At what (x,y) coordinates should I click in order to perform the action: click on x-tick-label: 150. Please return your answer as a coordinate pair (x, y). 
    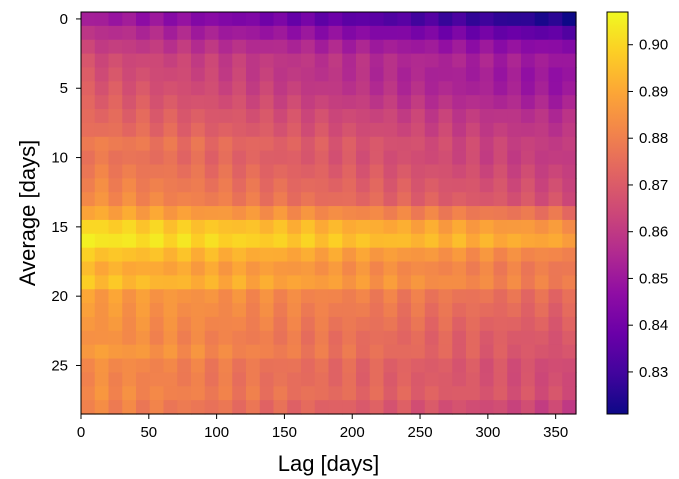
    Looking at the image, I should click on (284, 432).